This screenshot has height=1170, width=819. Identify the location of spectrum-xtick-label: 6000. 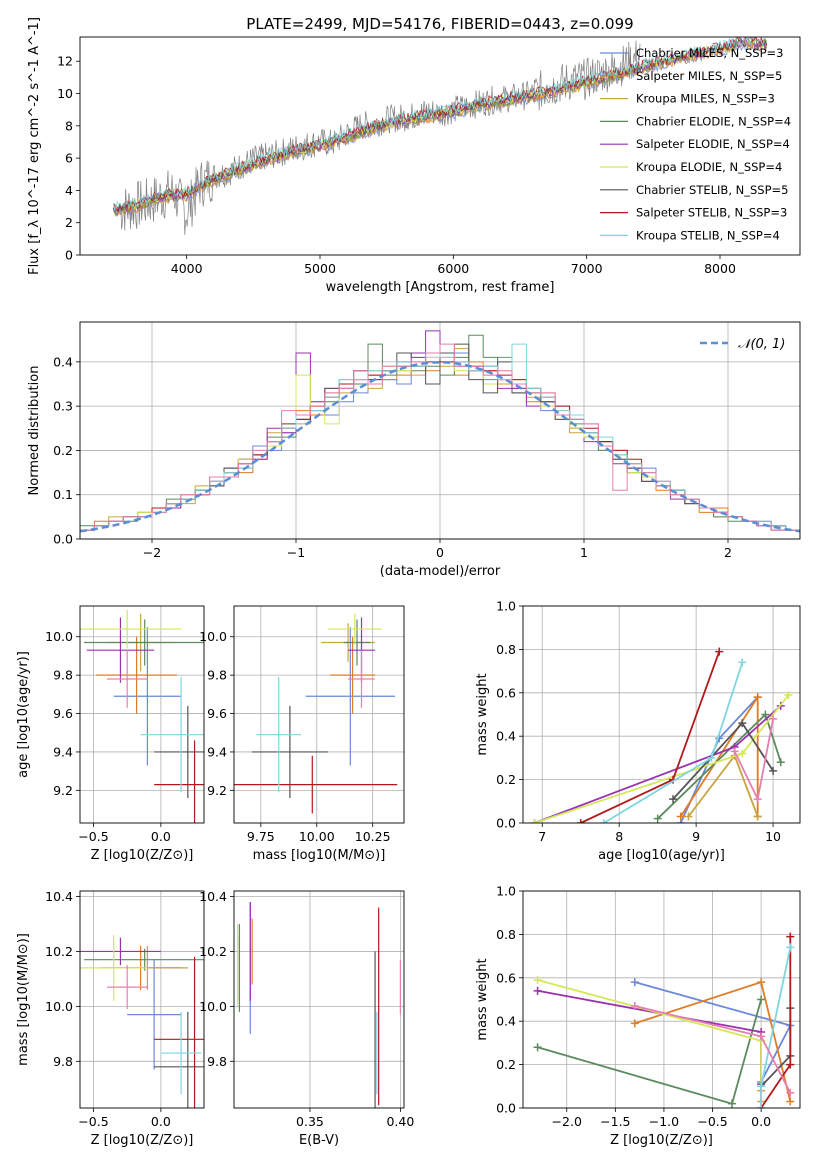
(453, 268).